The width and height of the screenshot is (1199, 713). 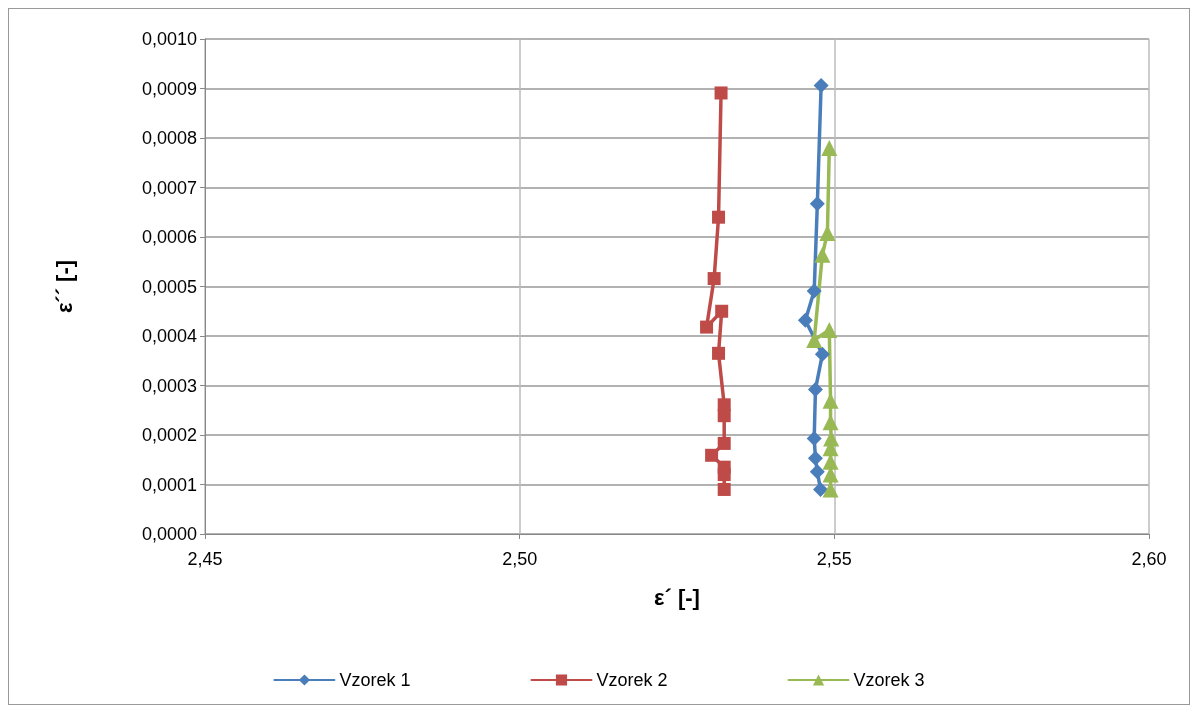 I want to click on x-axis-title: ε´ [-], so click(x=677, y=597).